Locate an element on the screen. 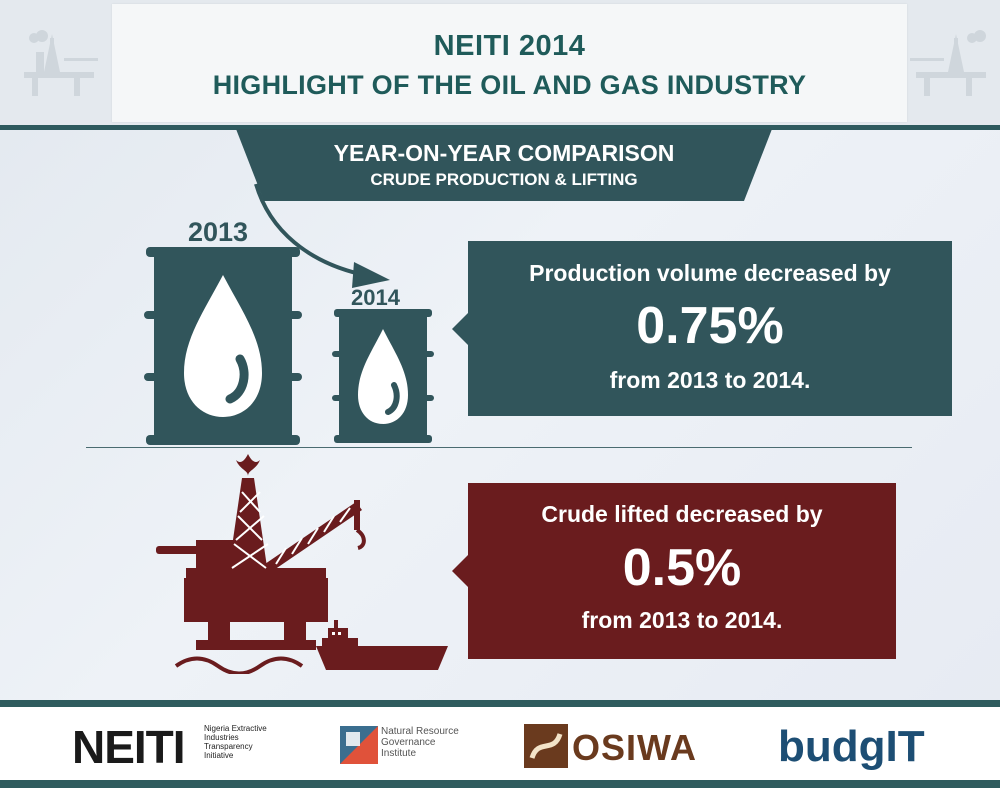 The image size is (1000, 788). budgit-logo: budgIT is located at coordinates (851, 746).